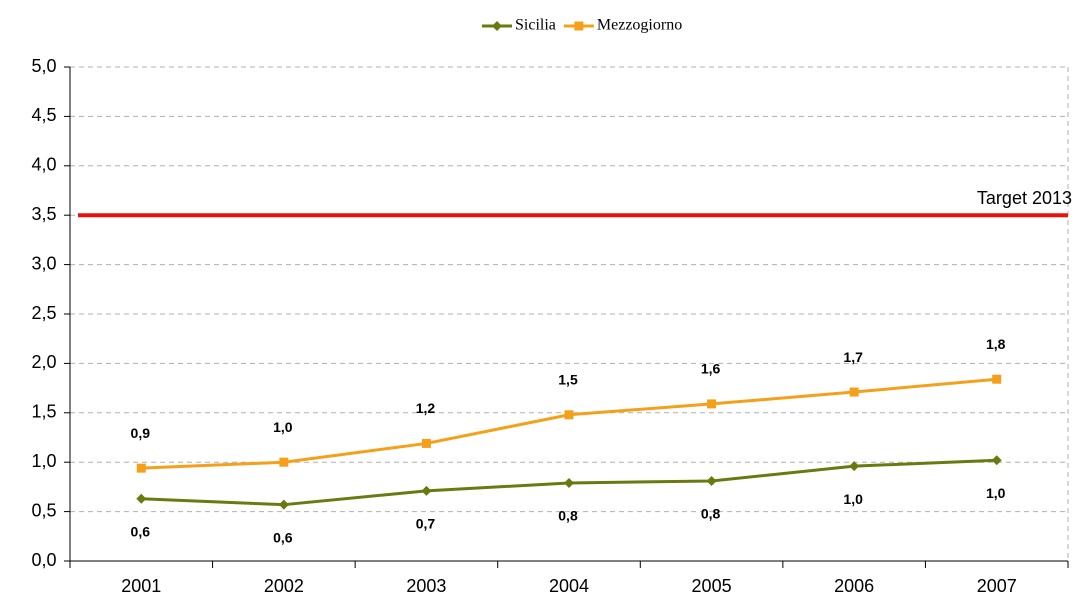  What do you see at coordinates (997, 586) in the screenshot?
I see `x-tick-label: 2007` at bounding box center [997, 586].